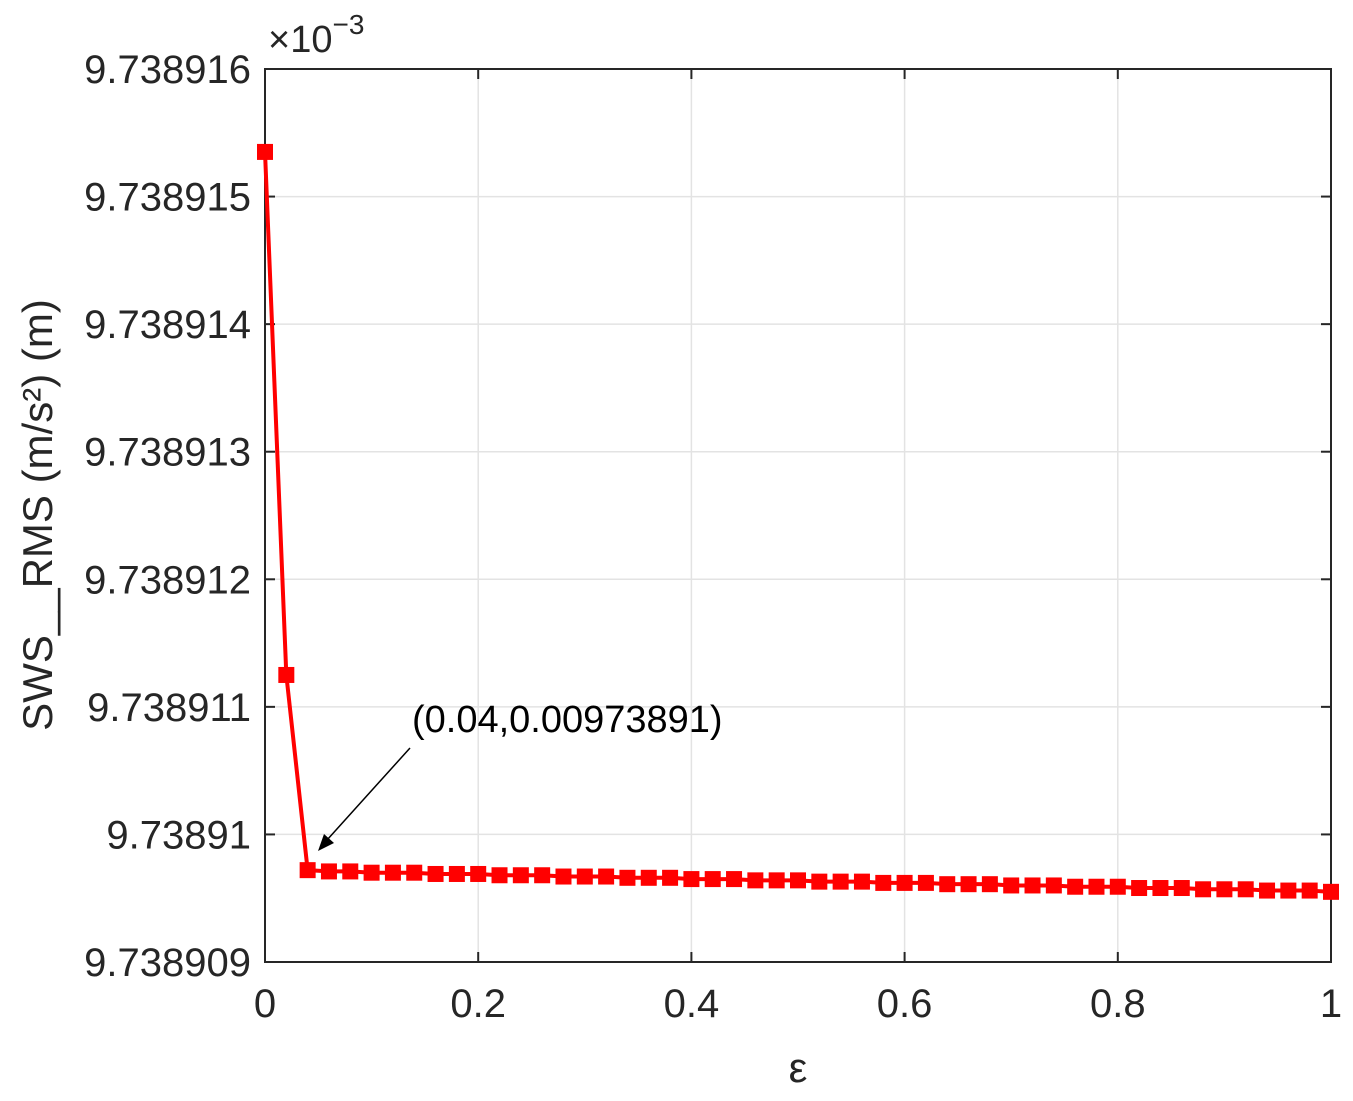  I want to click on annotation-arrow-line, so click(368, 794).